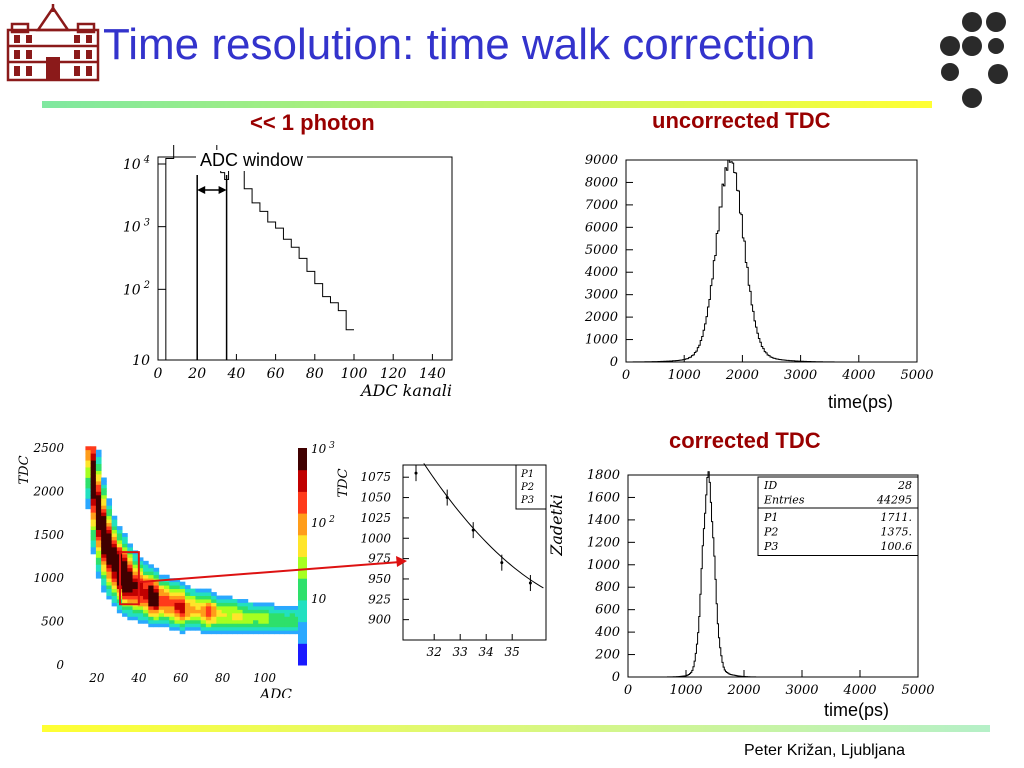 This screenshot has height=768, width=1024. Describe the element at coordinates (897, 517) in the screenshot. I see `stats-value: 1711.` at that location.